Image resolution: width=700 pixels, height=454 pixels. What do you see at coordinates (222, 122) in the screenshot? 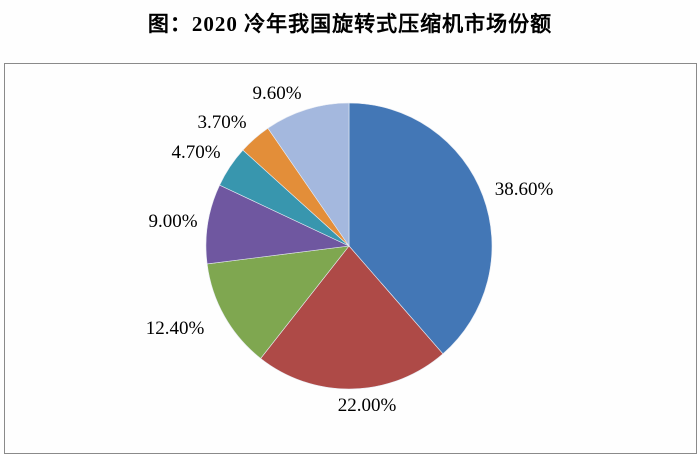
I see `slice-value-label: 3.70%` at bounding box center [222, 122].